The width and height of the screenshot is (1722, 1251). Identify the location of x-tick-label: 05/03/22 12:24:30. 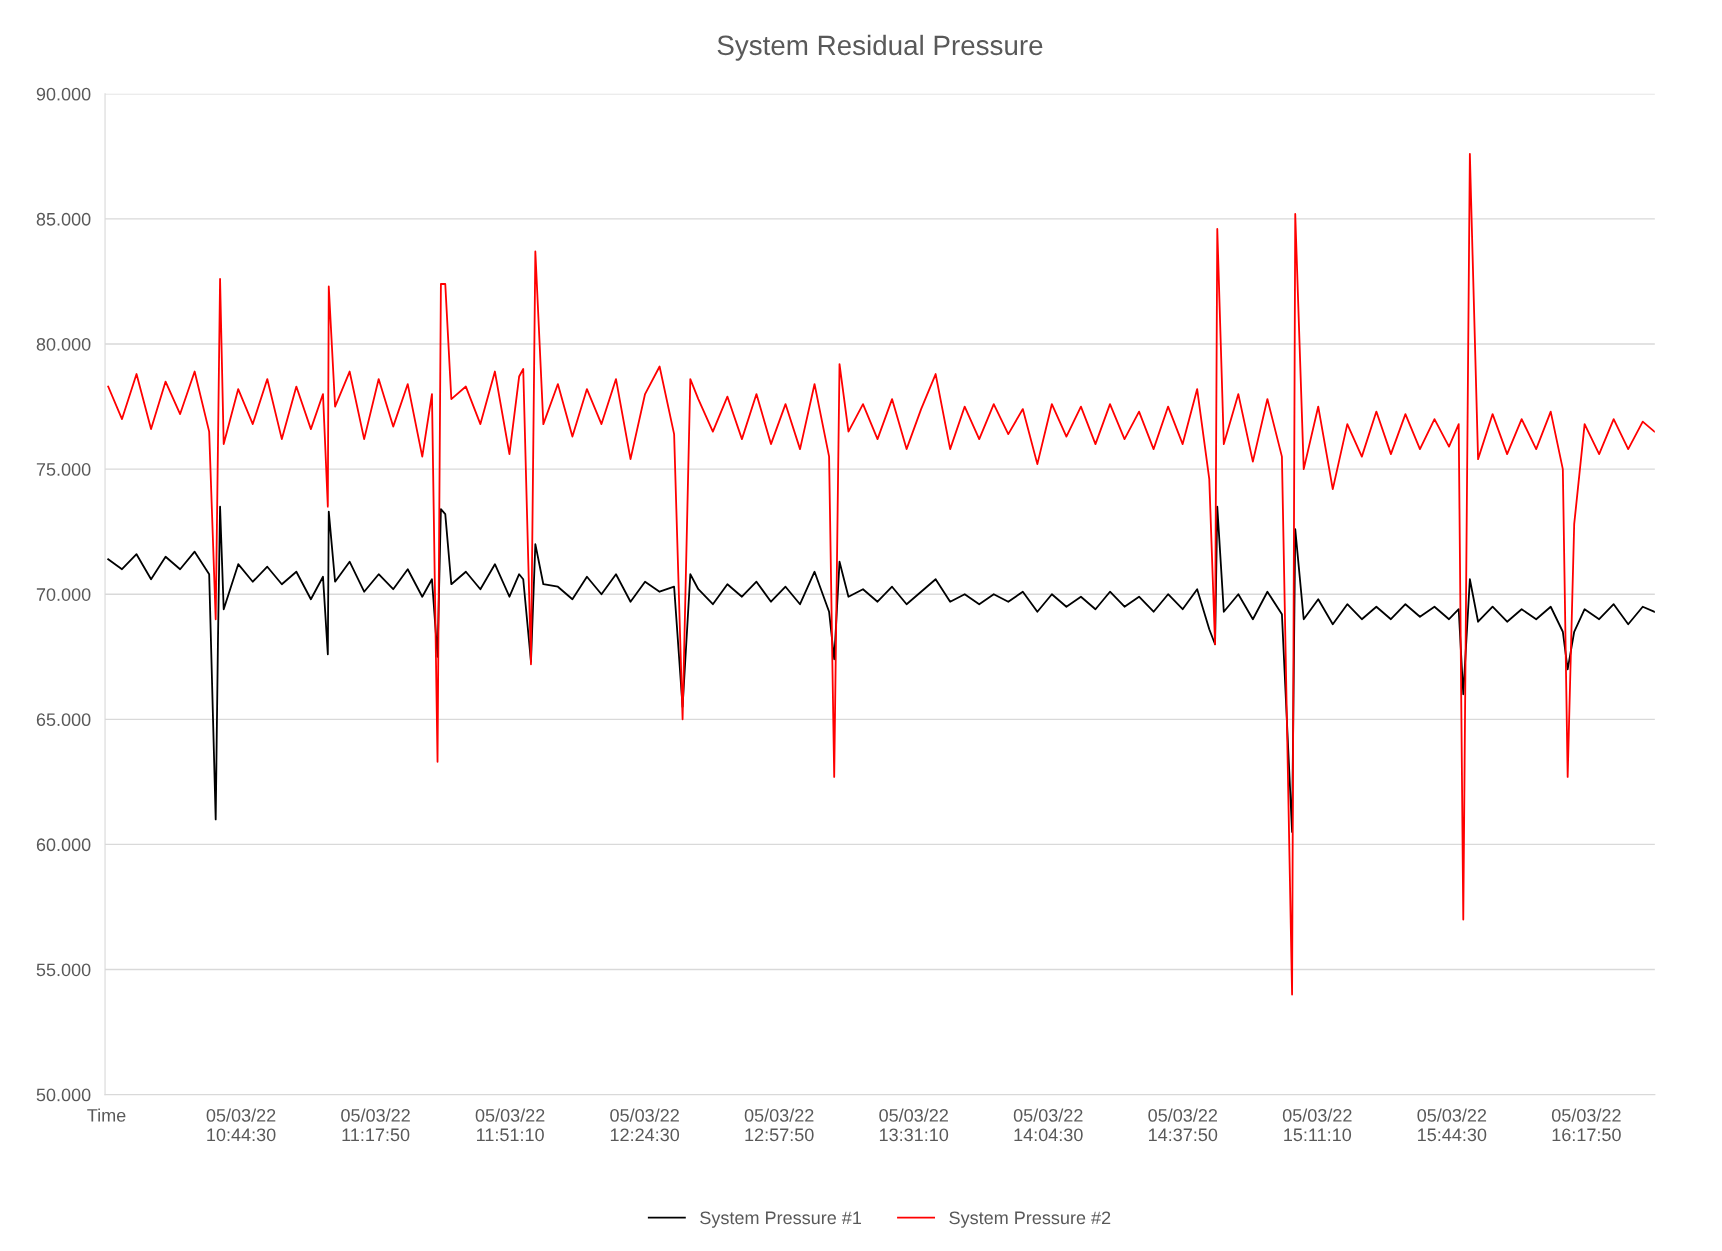
(645, 1125).